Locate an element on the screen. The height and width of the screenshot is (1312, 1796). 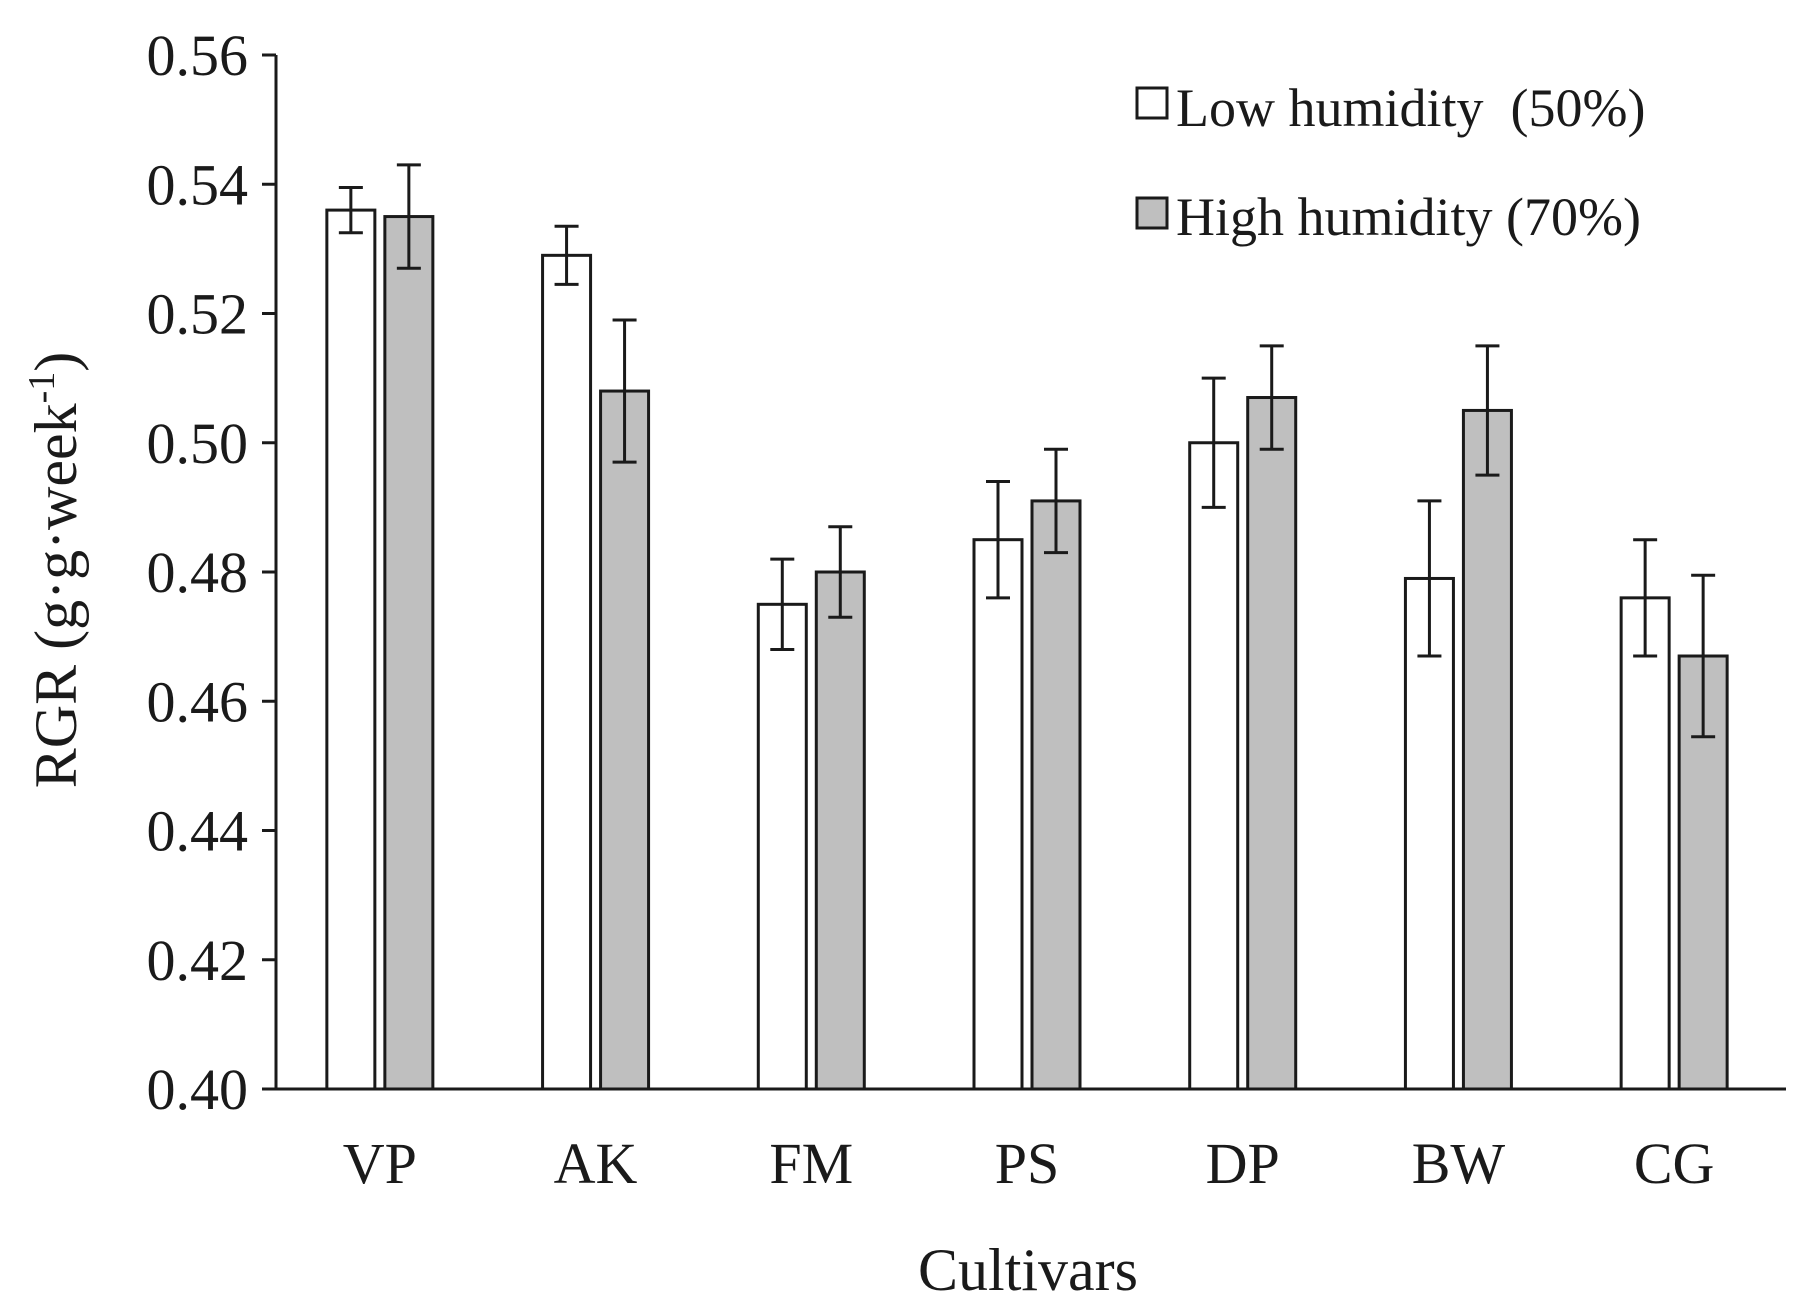
error-bar-ak-high is located at coordinates (624, 391).